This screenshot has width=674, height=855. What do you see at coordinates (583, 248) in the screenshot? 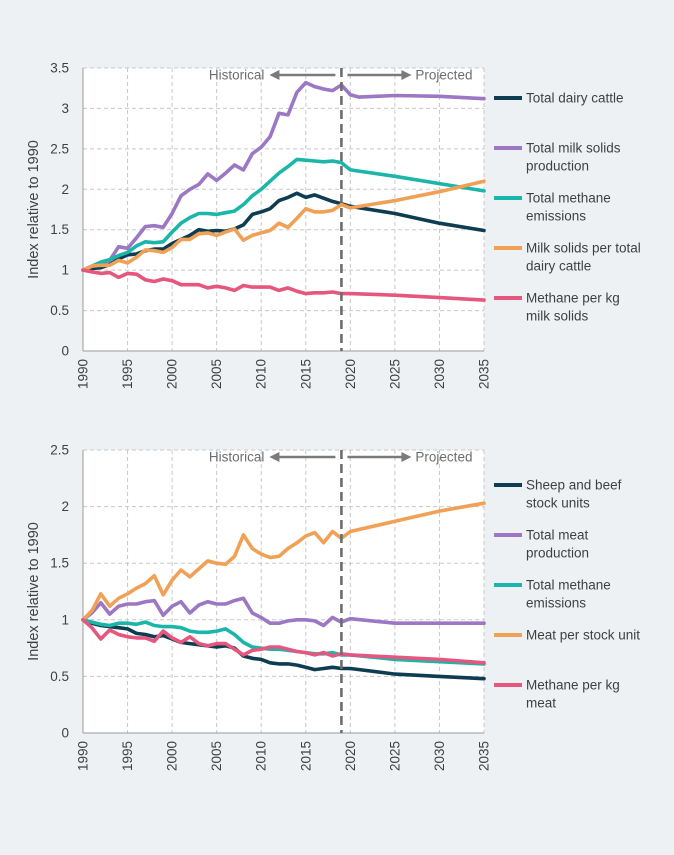
I see `legend-label-line: Milk solids per total` at bounding box center [583, 248].